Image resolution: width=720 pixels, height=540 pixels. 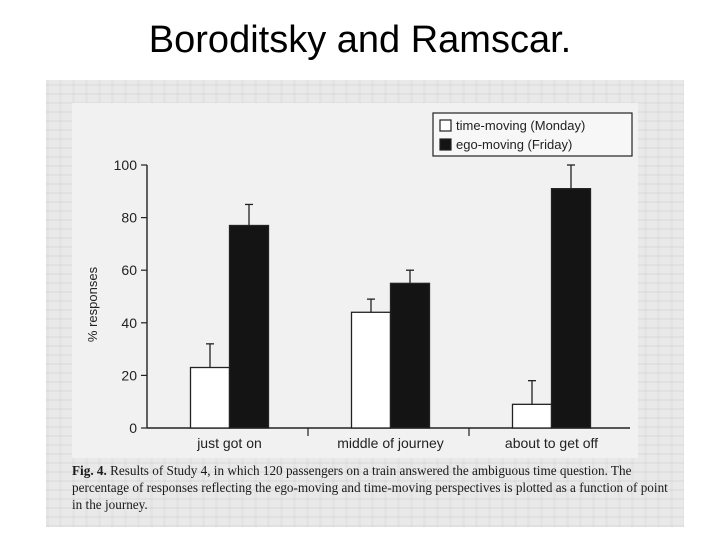 I want to click on y-tick-label-60: 60, so click(x=129, y=270).